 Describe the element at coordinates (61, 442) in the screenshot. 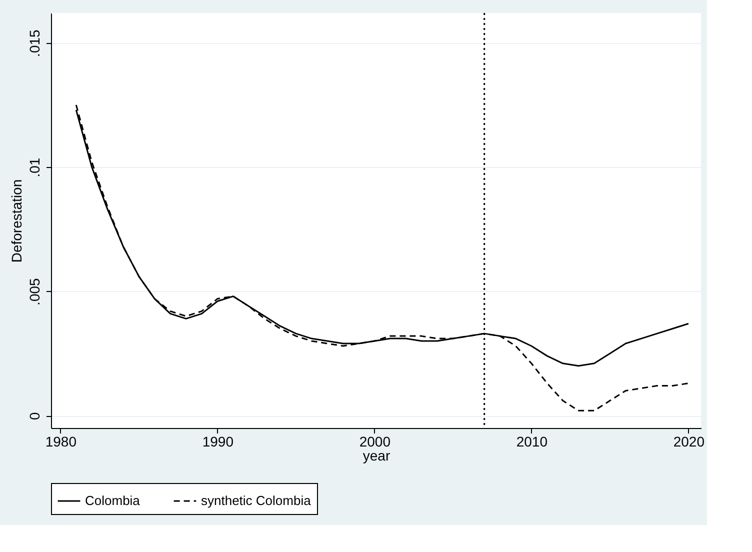

I see `x-tick-label: 1980` at that location.